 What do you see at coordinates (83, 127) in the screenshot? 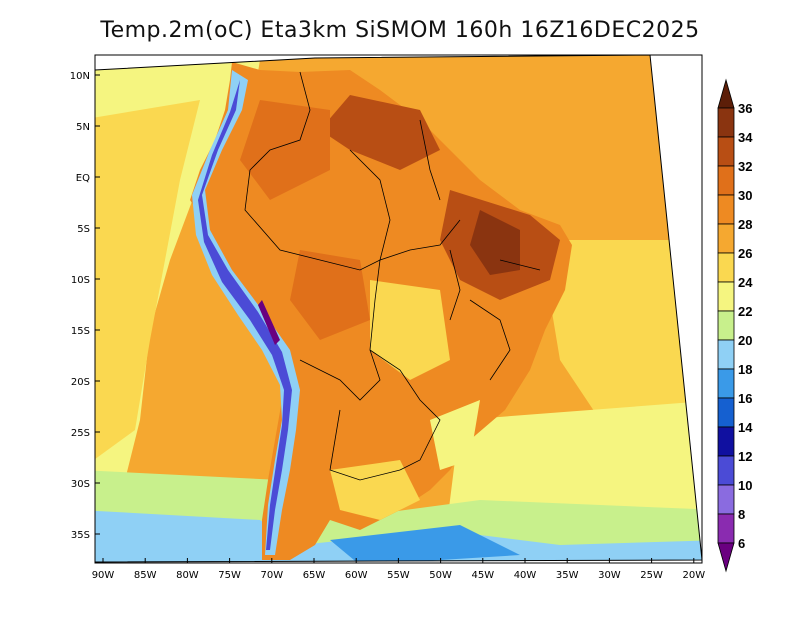
I see `lat-tick-label: 5N` at bounding box center [83, 127].